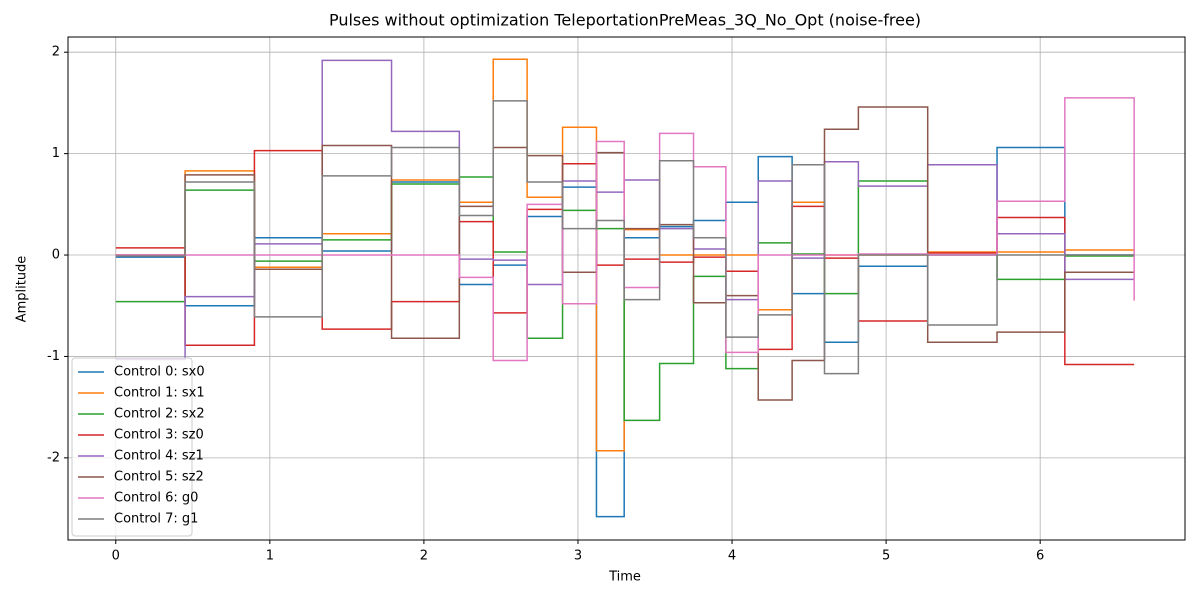  I want to click on x-tick-label: 0, so click(116, 556).